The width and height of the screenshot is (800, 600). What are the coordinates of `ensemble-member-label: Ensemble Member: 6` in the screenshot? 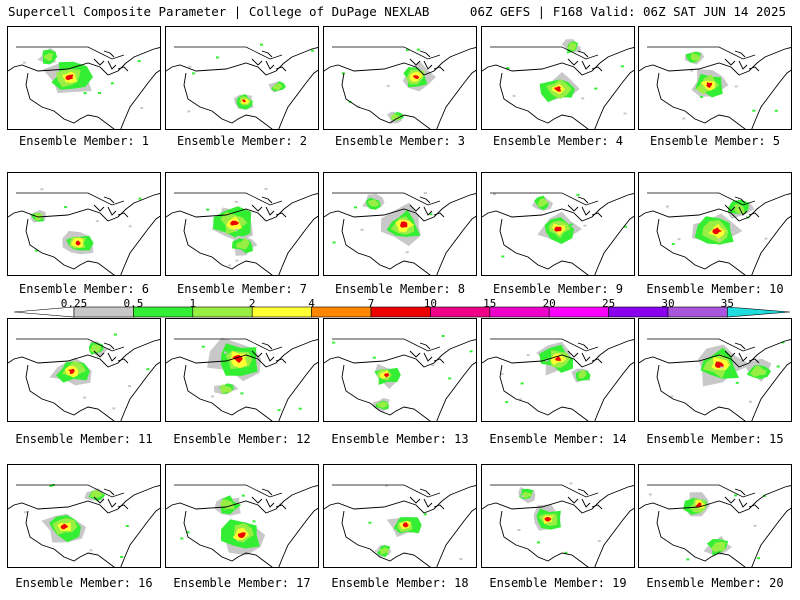 It's located at (84, 289).